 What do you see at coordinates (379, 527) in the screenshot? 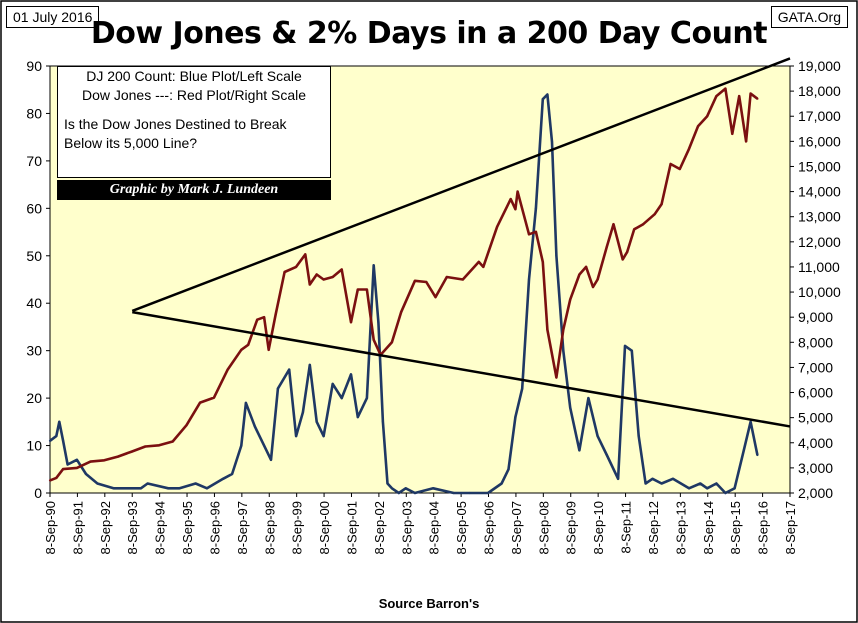
I see `x-tick-label: 8-Sep-02` at bounding box center [379, 527].